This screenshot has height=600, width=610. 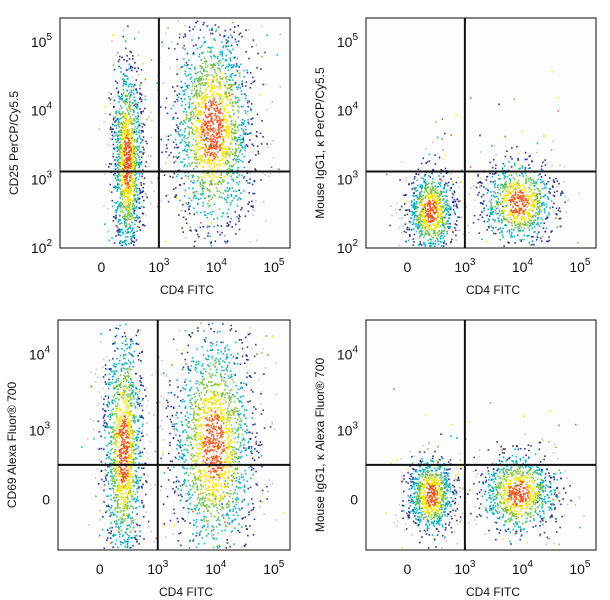 What do you see at coordinates (493, 290) in the screenshot?
I see `x-axis-label: CD4 FITC` at bounding box center [493, 290].